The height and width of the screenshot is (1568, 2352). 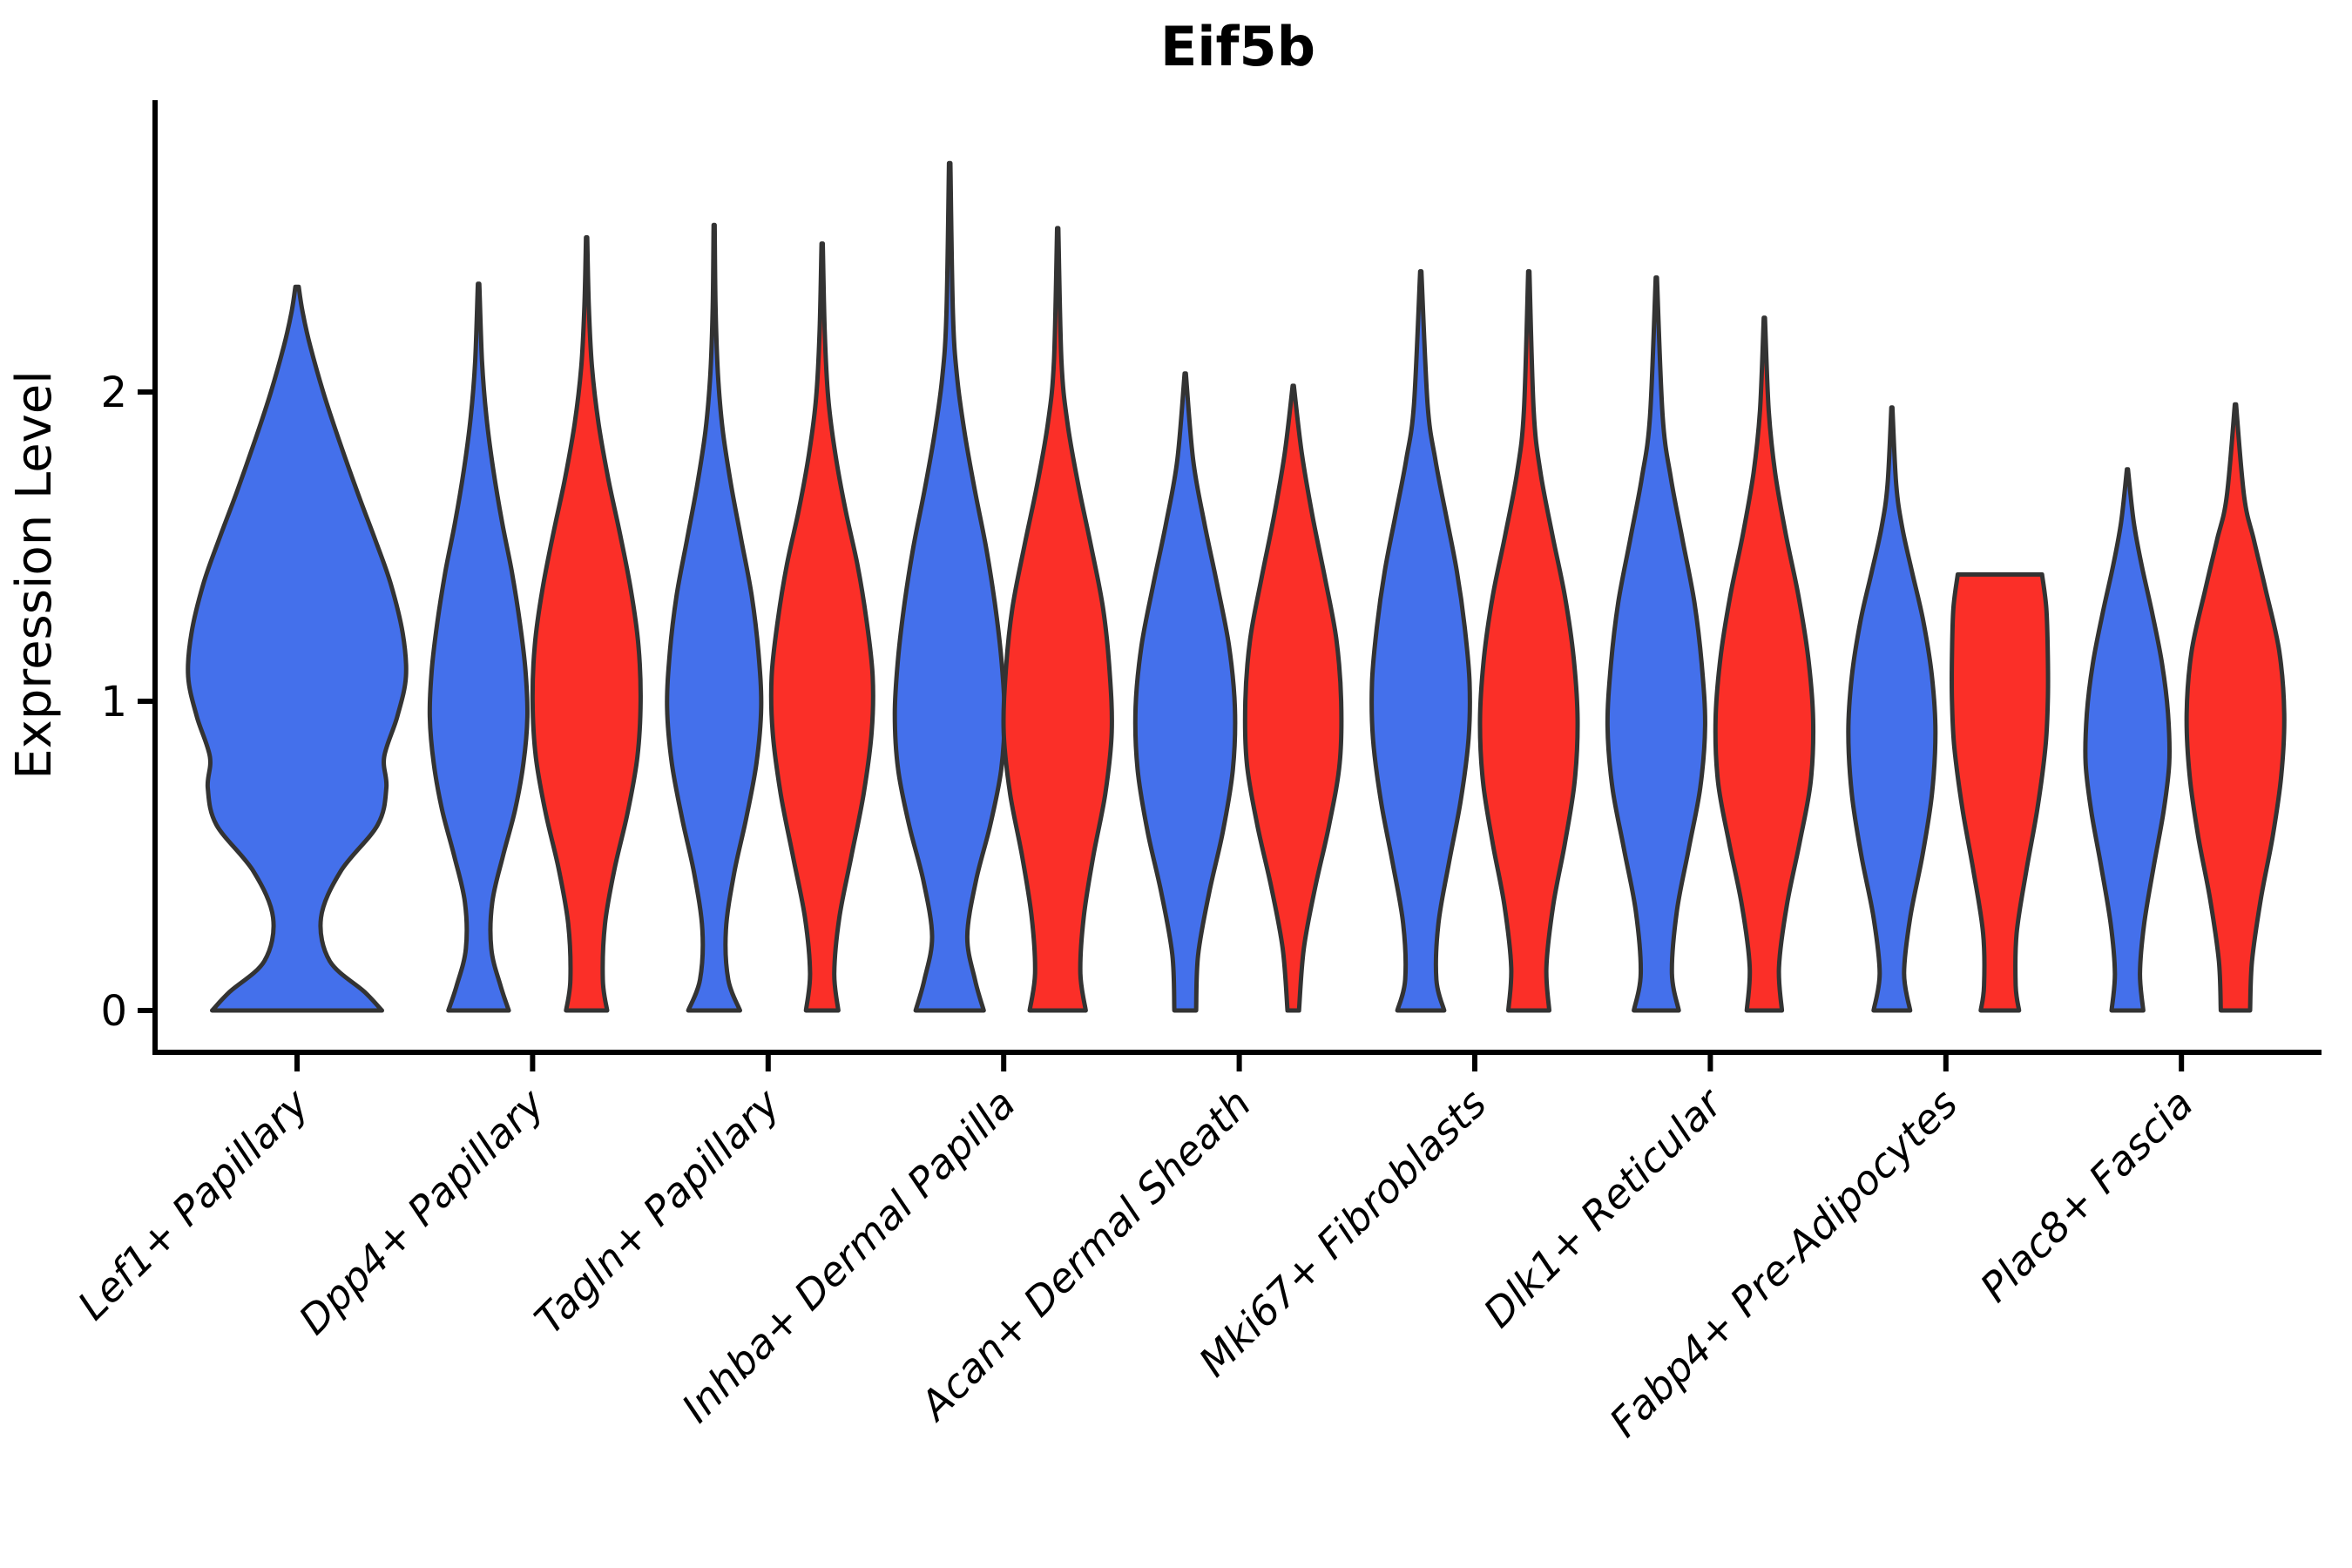 What do you see at coordinates (479, 647) in the screenshot?
I see `violin-dpp4-blue` at bounding box center [479, 647].